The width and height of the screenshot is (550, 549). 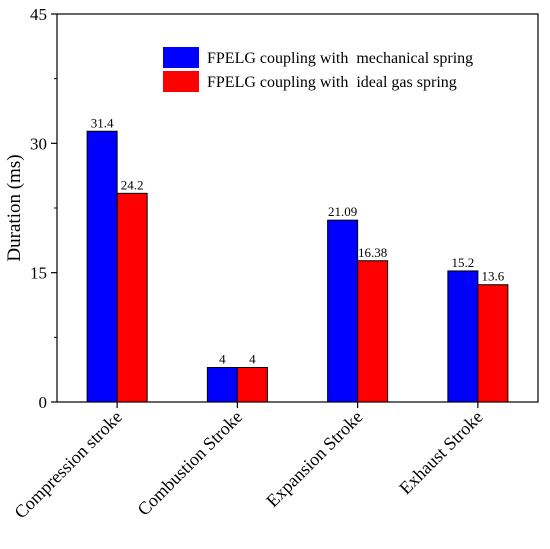 I want to click on data-label: 24.2, so click(x=132, y=184).